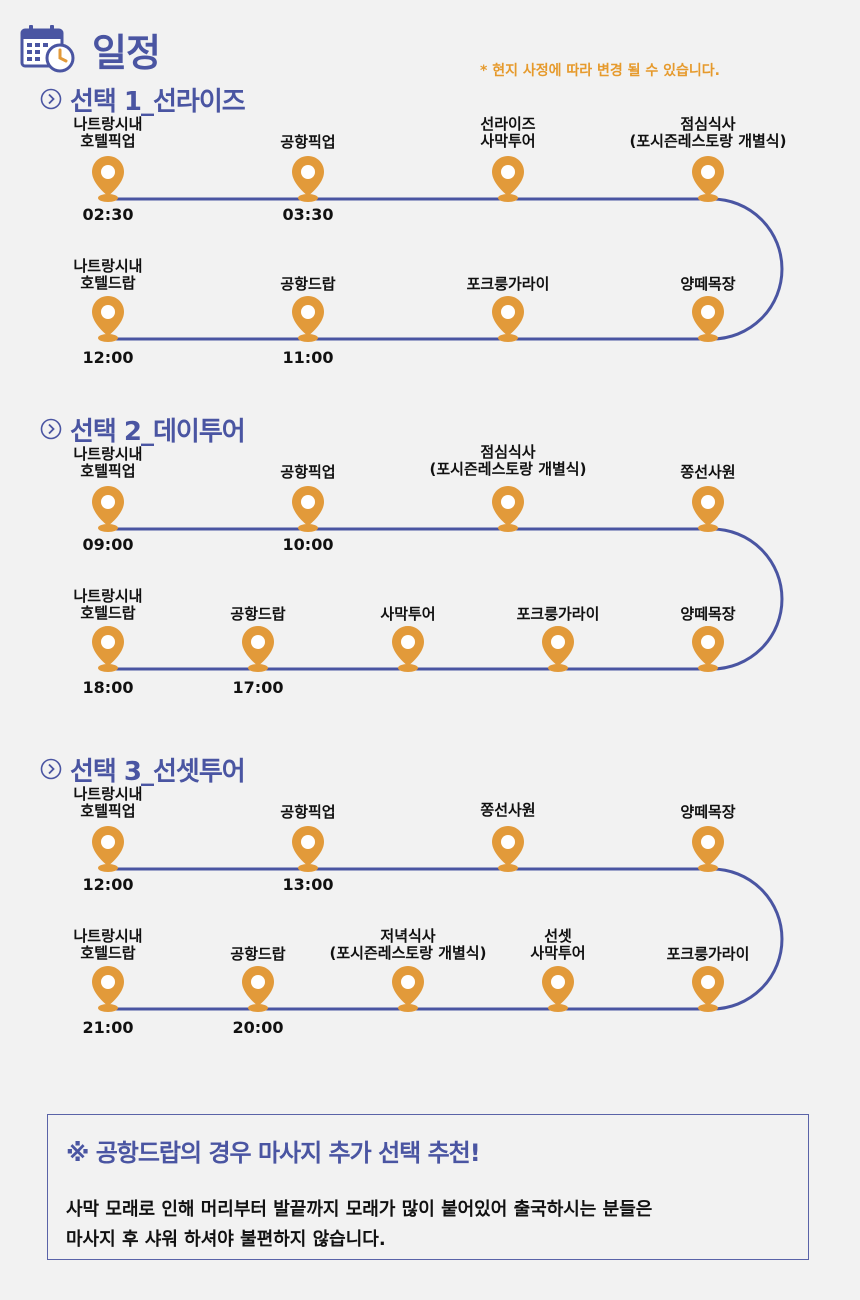 The width and height of the screenshot is (860, 1300). I want to click on stop-time: 09:00, so click(108, 544).